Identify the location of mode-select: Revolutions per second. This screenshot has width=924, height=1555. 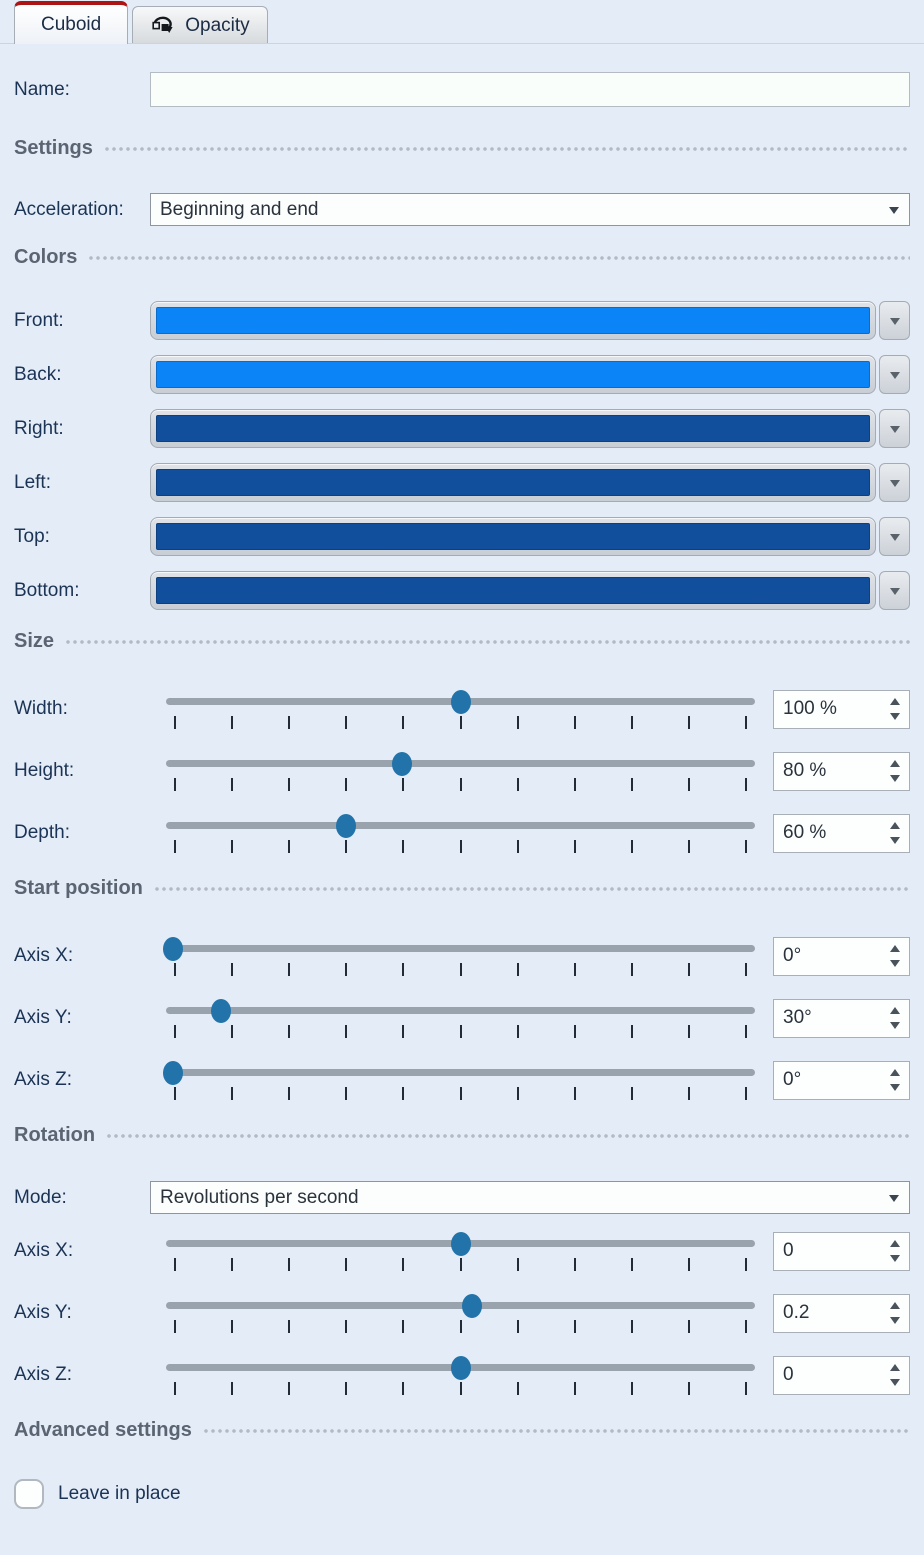
(530, 1197).